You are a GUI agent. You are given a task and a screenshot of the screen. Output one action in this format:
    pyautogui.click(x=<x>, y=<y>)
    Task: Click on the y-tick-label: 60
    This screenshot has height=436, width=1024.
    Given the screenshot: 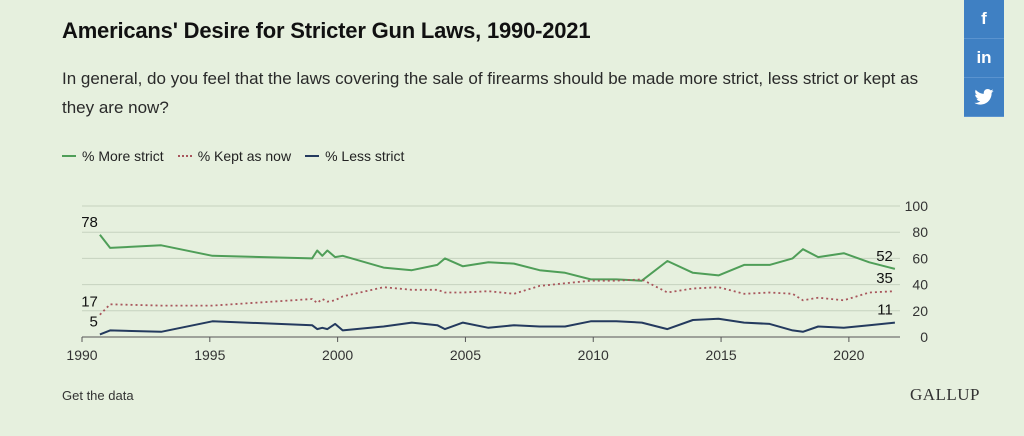 What is the action you would take?
    pyautogui.click(x=920, y=258)
    